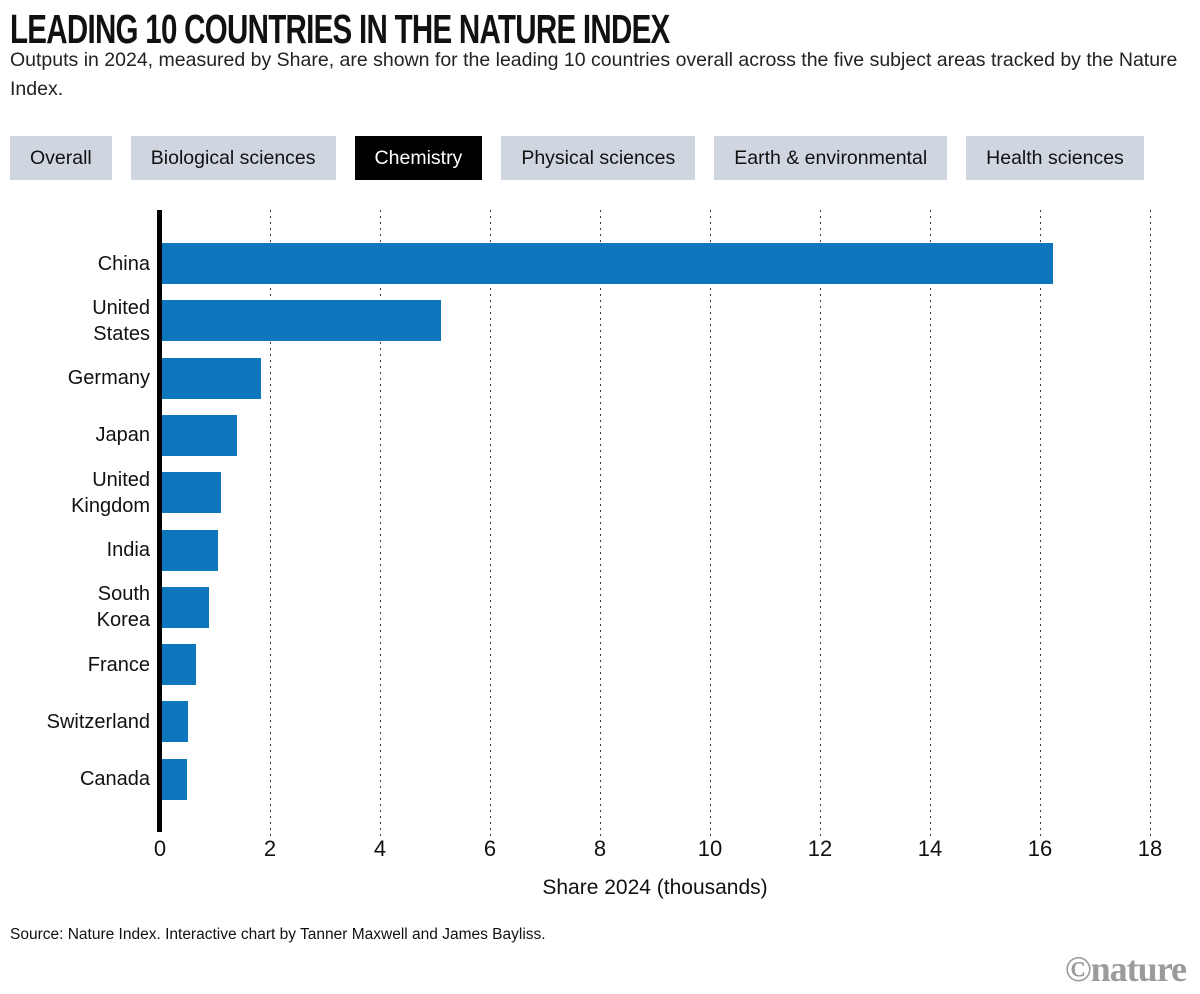 The width and height of the screenshot is (1200, 994). I want to click on tab-chemistry: Chemistry, so click(418, 158).